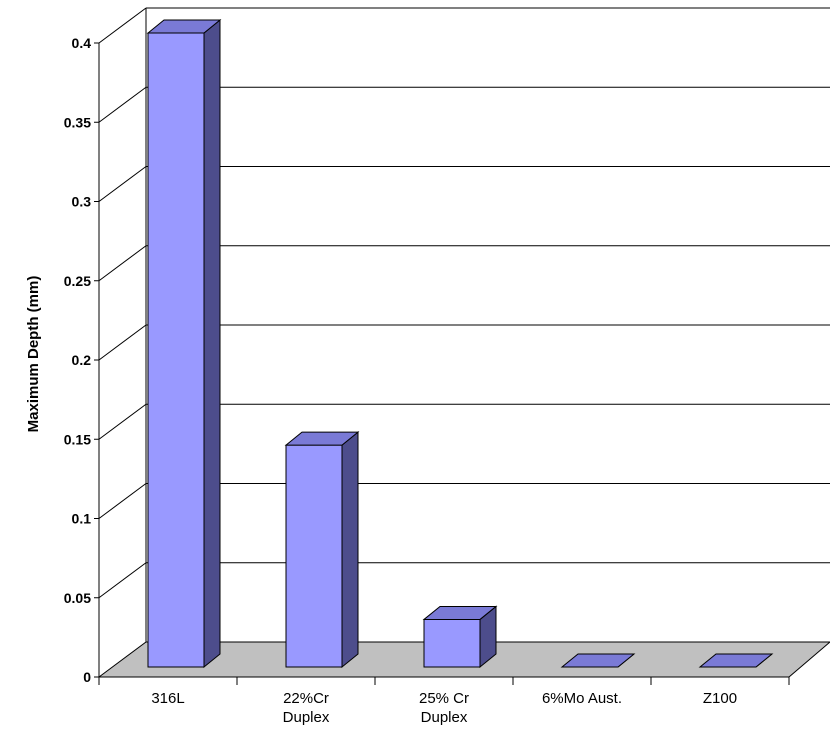 The width and height of the screenshot is (830, 749). What do you see at coordinates (720, 698) in the screenshot?
I see `x-tick-label: Z100` at bounding box center [720, 698].